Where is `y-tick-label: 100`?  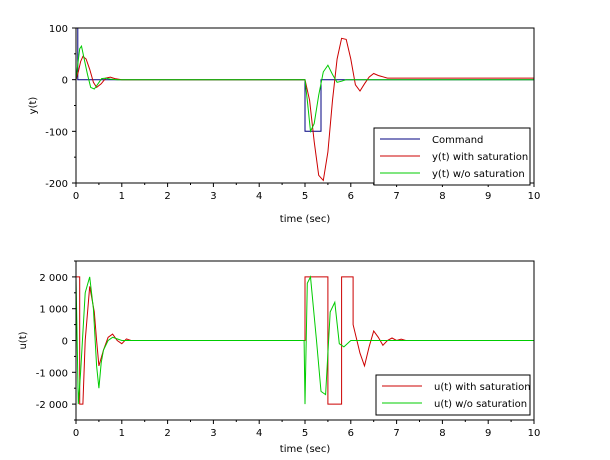 y-tick-label: 100 is located at coordinates (58, 29).